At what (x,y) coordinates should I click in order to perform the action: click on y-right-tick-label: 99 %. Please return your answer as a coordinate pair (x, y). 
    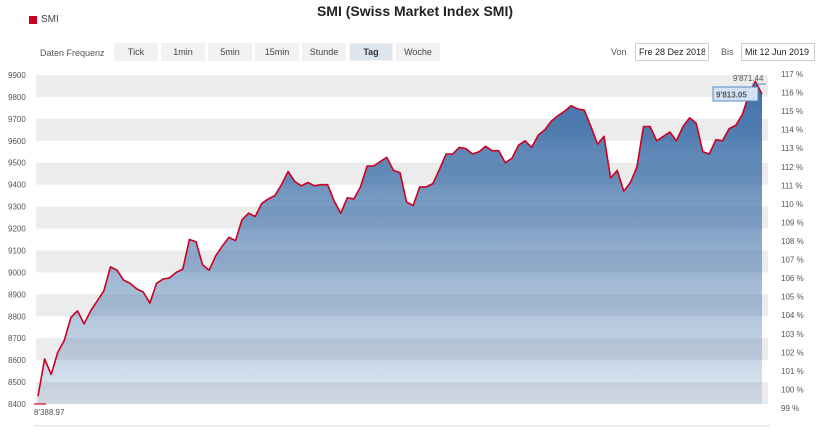
    Looking at the image, I should click on (790, 408).